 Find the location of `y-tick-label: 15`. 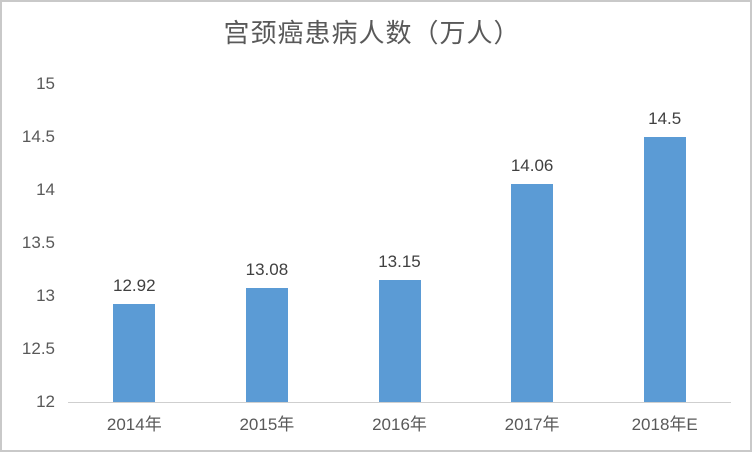

y-tick-label: 15 is located at coordinates (45, 83).